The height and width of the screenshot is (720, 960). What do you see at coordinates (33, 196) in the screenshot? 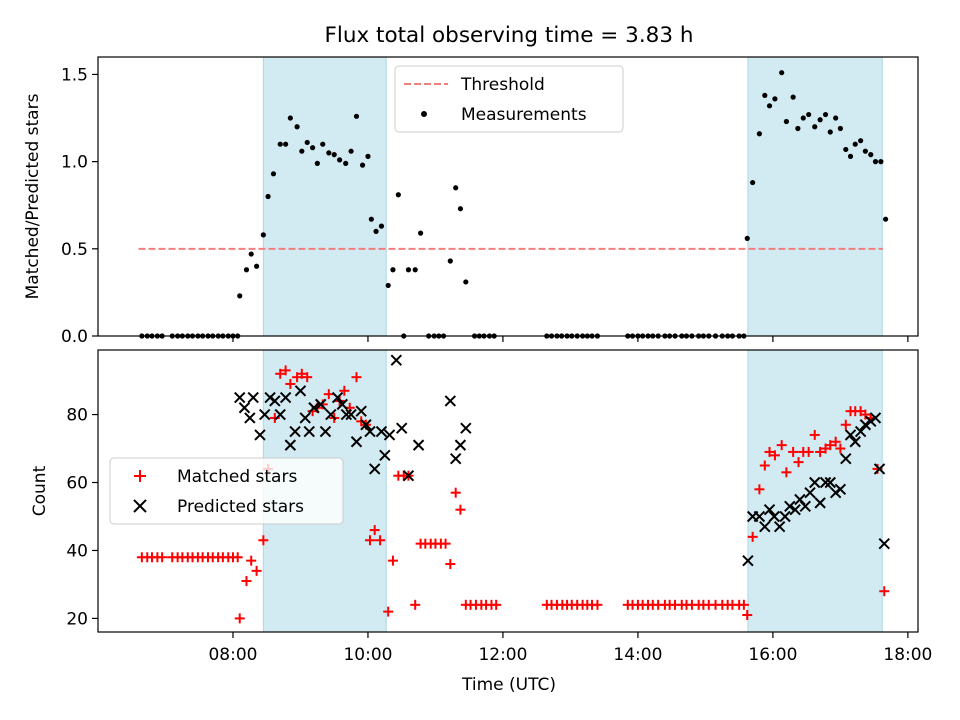
I see `top-y-axis-label: Matched/Predicted stars` at bounding box center [33, 196].